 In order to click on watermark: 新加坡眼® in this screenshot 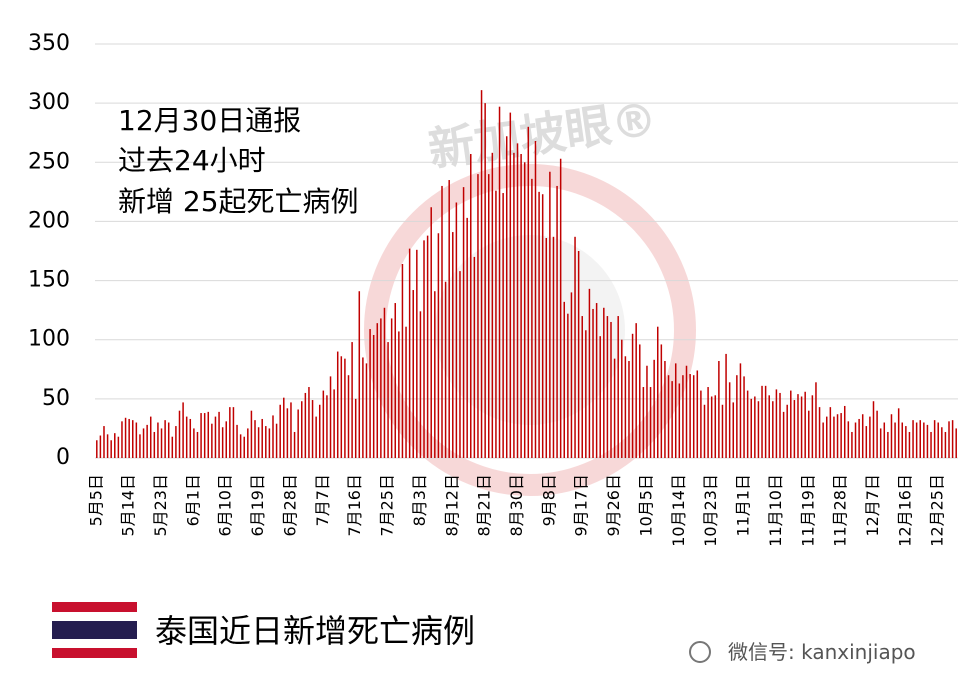, I will do `click(542, 133)`.